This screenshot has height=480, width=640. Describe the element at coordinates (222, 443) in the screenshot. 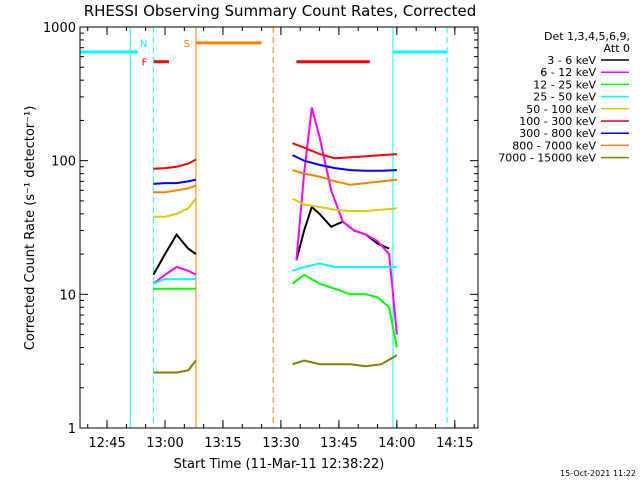

I see `x-tick-label: 13:15` at that location.